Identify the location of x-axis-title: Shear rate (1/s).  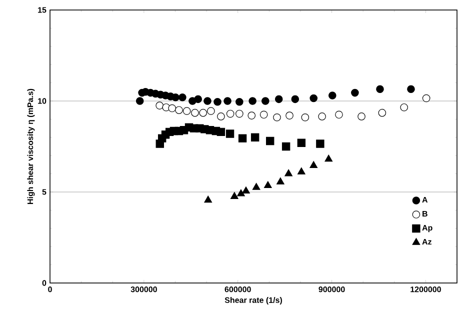
(253, 301).